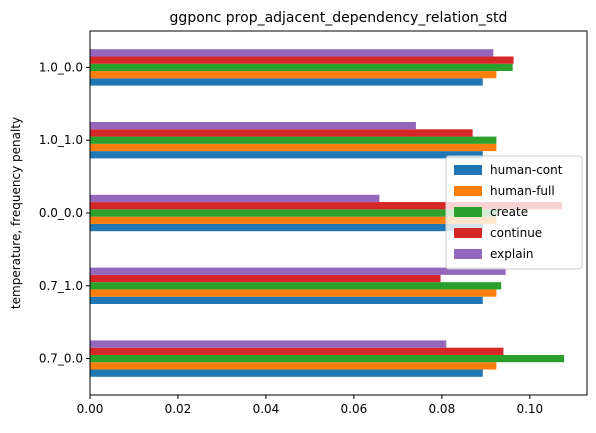 This screenshot has width=596, height=433. I want to click on bar-human-full-0.7_1.0, so click(293, 293).